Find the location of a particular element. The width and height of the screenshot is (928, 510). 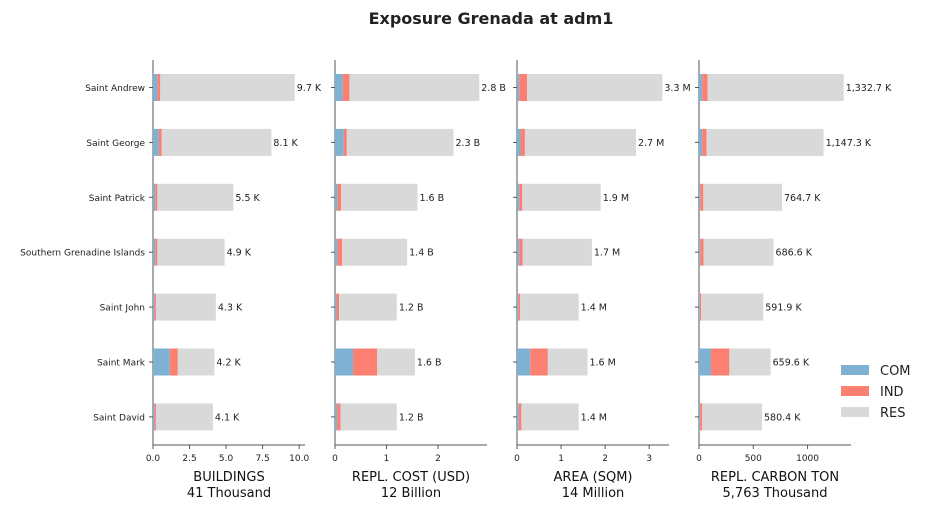

x-tick-label: 2.5 is located at coordinates (189, 459).